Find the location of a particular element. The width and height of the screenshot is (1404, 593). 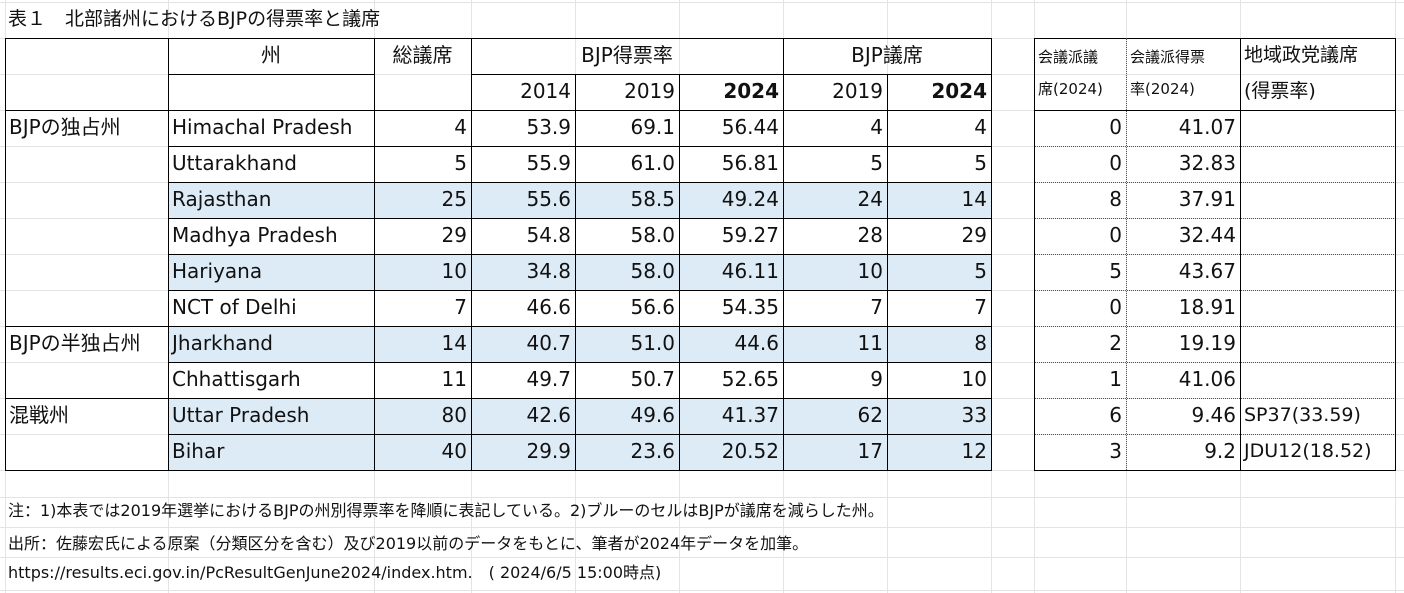

cell-seats-2024: 10 is located at coordinates (974, 379).